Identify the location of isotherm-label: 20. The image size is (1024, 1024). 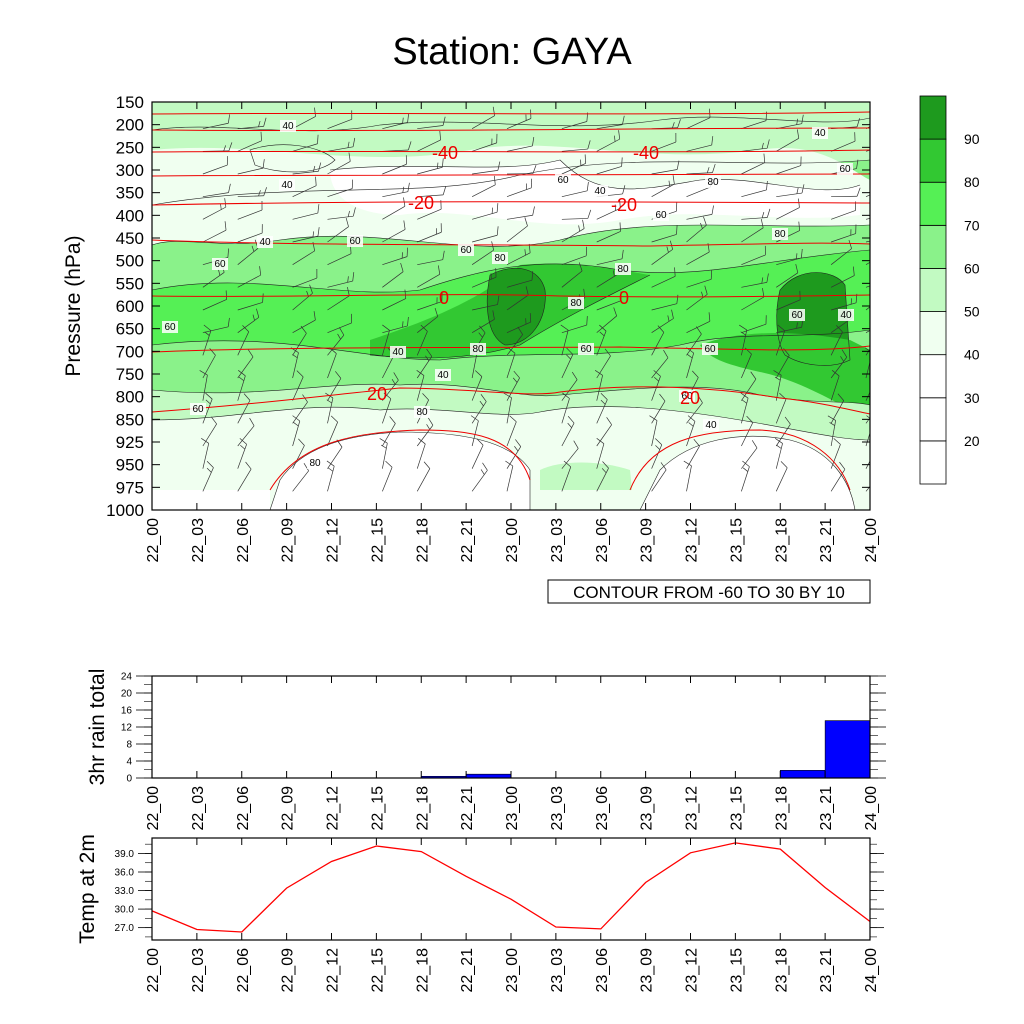
(377, 394).